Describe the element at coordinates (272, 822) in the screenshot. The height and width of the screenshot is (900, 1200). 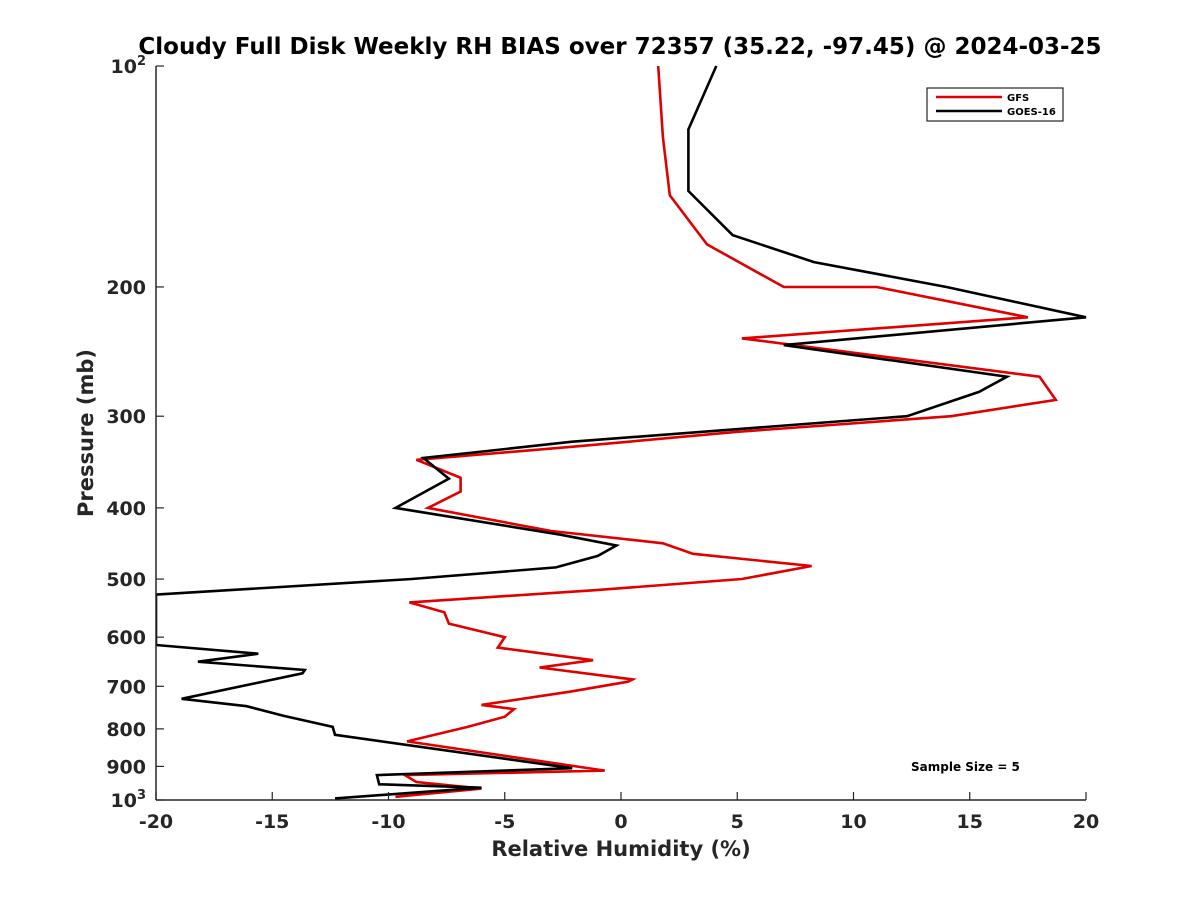
I see `x-tick-label: -15` at that location.